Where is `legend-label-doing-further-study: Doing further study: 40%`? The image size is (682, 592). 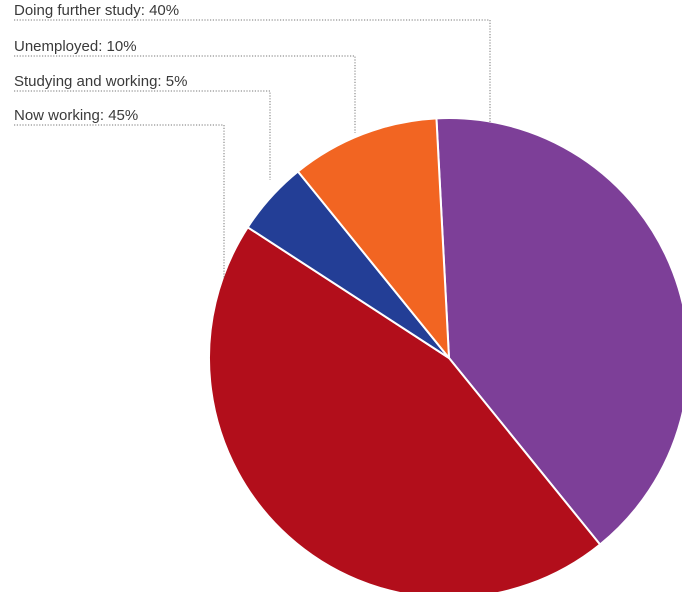 legend-label-doing-further-study: Doing further study: 40% is located at coordinates (96, 10).